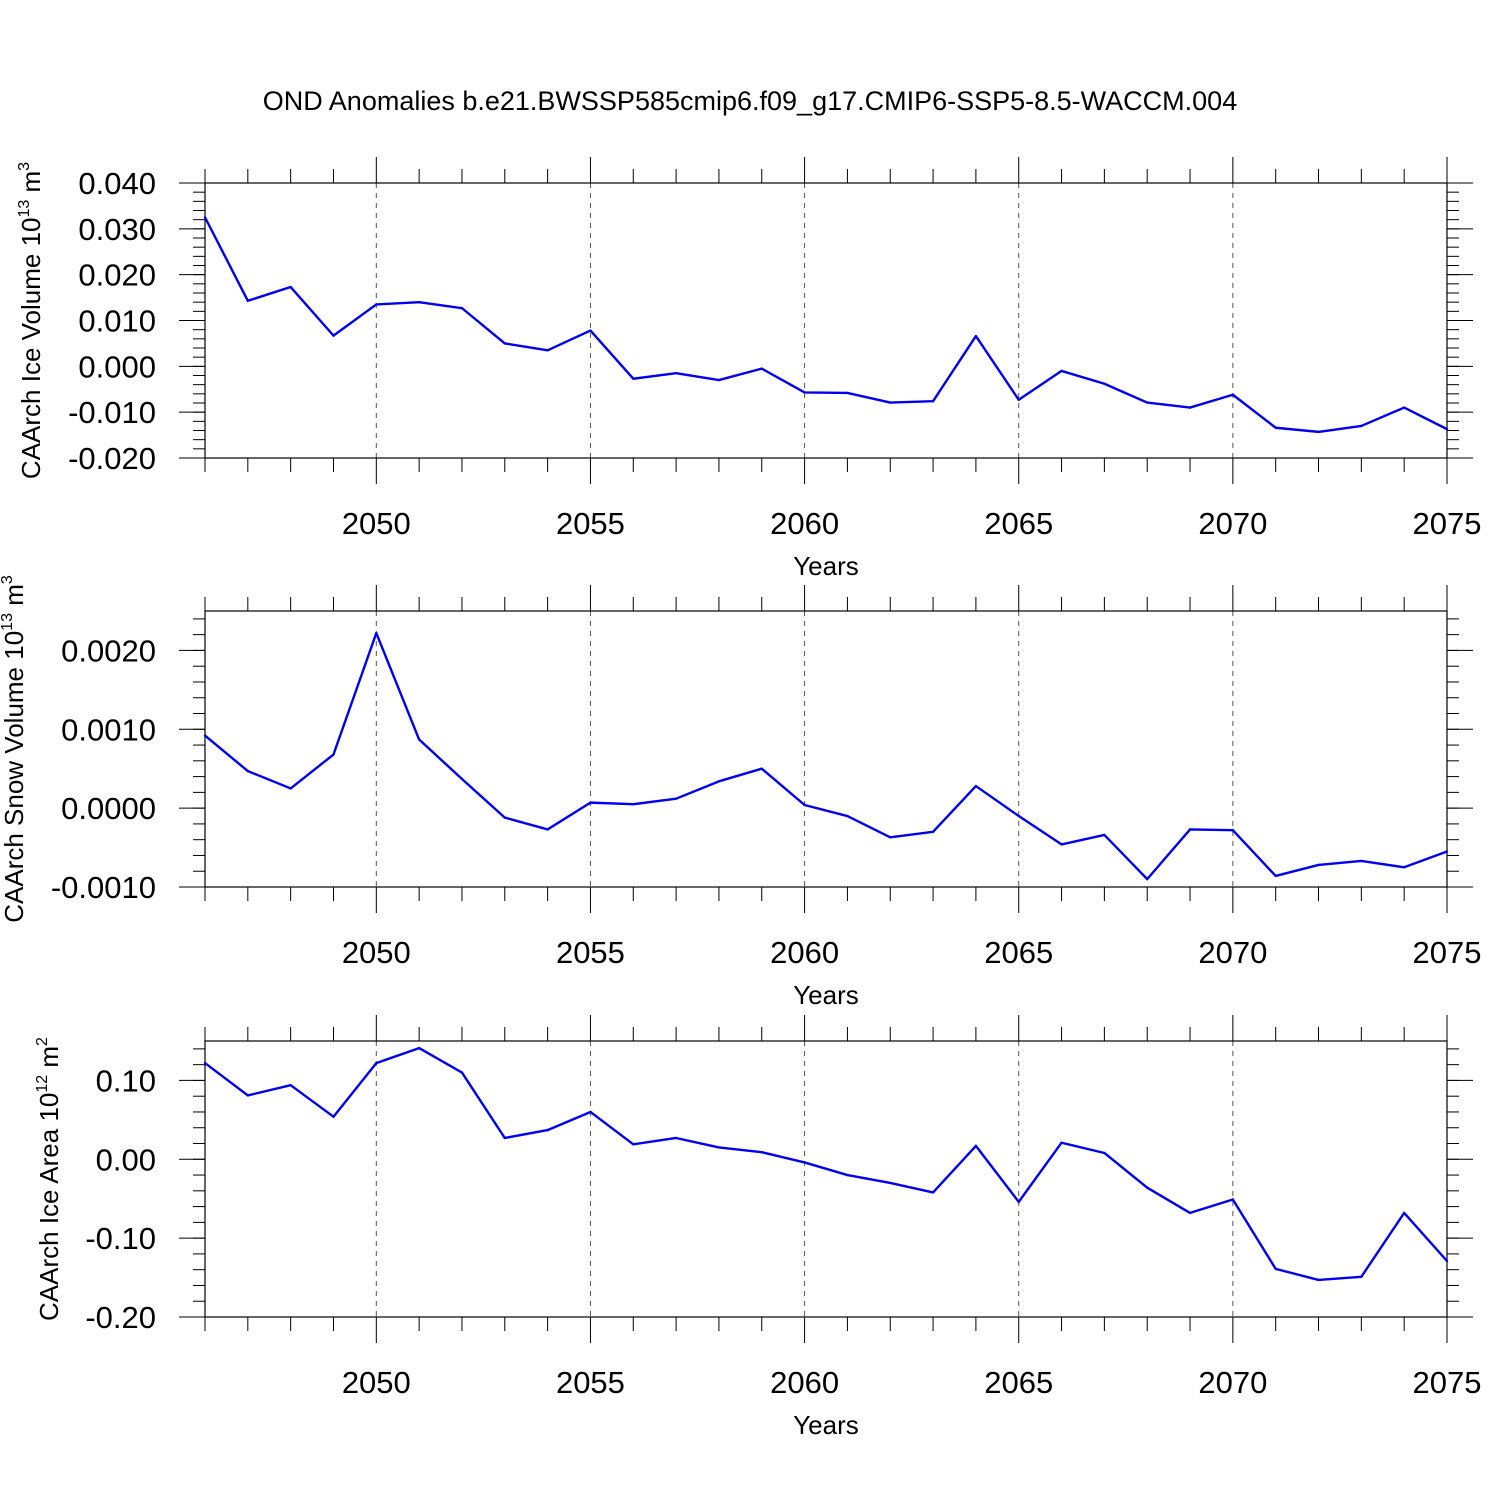 This screenshot has width=1500, height=1500. What do you see at coordinates (49, 1179) in the screenshot?
I see `y-axis-title: CAArch Ice Area 1012 m2` at bounding box center [49, 1179].